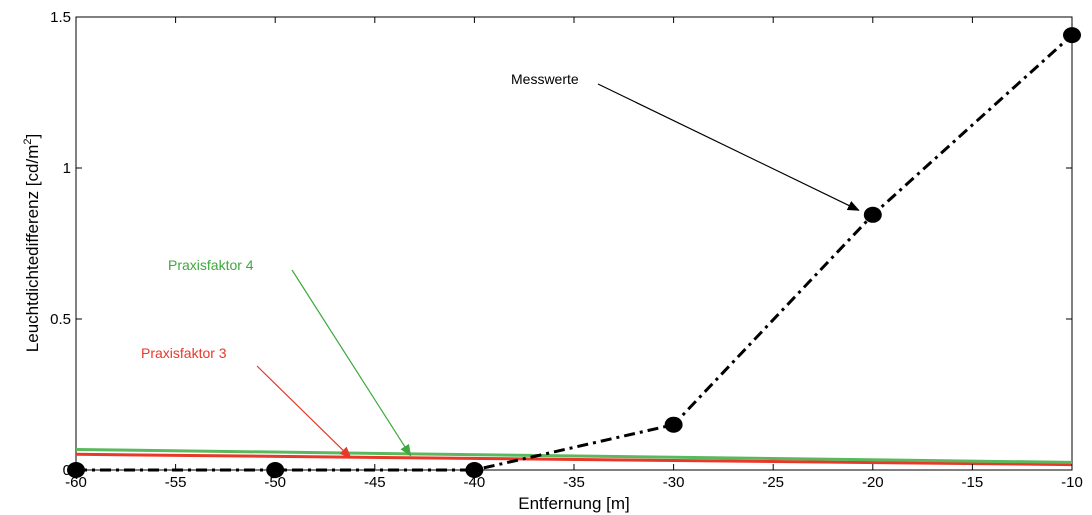 Image resolution: width=1092 pixels, height=515 pixels. Describe the element at coordinates (60, 319) in the screenshot. I see `y-tick-label: 0.5` at that location.